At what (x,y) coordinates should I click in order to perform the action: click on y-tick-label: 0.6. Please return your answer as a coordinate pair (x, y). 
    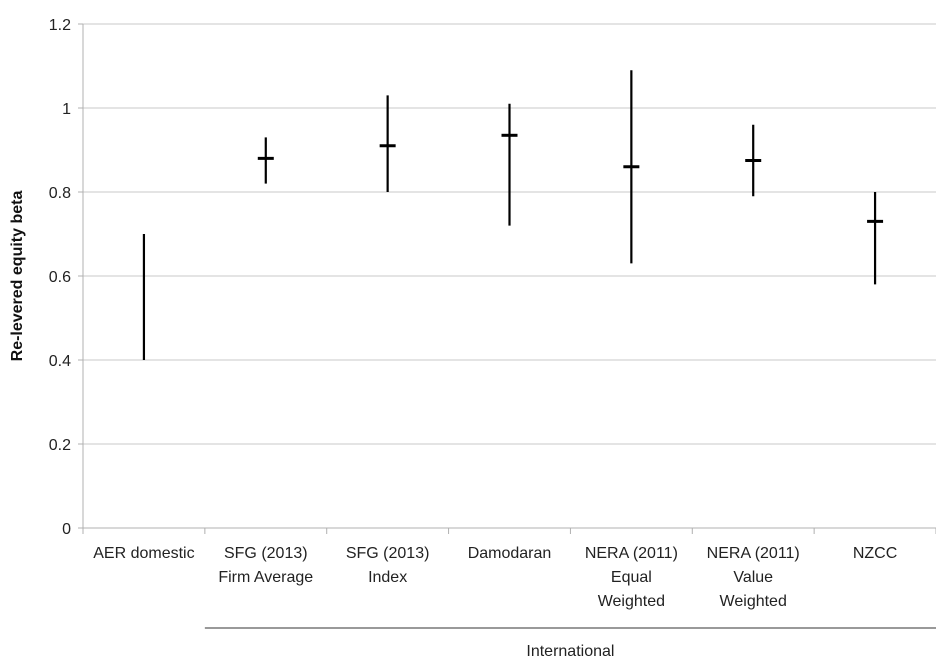
    Looking at the image, I should click on (60, 277).